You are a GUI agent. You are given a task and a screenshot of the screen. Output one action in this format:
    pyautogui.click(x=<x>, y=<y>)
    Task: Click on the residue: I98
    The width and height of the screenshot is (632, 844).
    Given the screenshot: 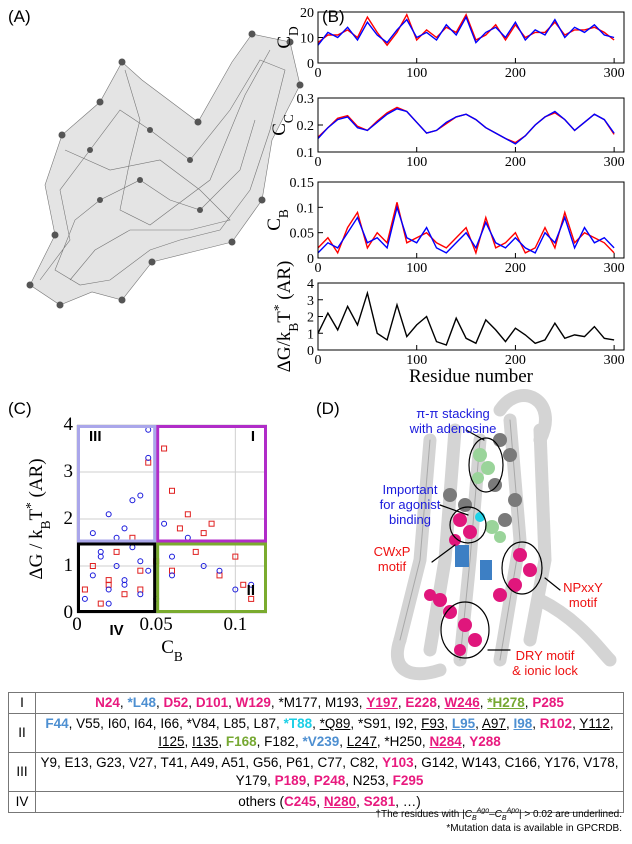 What is the action you would take?
    pyautogui.click(x=523, y=723)
    